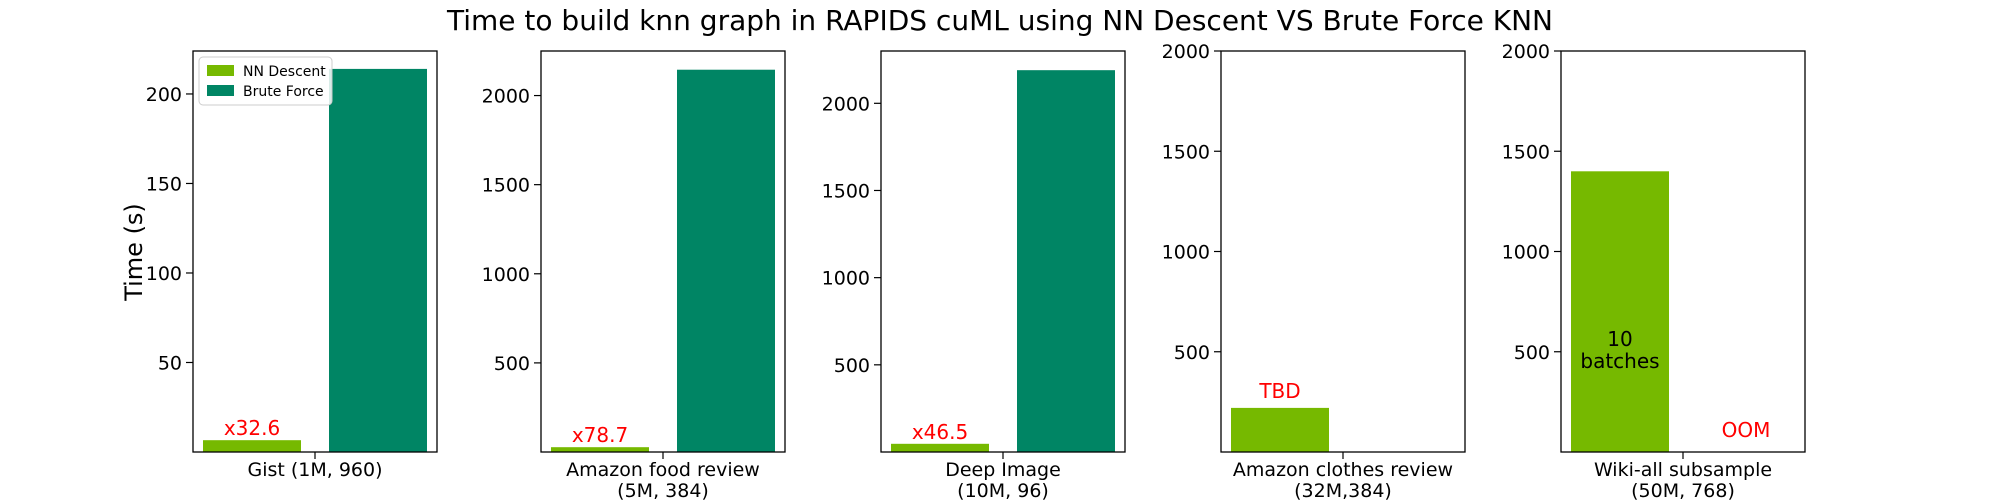 The image size is (2000, 500). I want to click on x-tick-label: (32M,384), so click(1343, 490).